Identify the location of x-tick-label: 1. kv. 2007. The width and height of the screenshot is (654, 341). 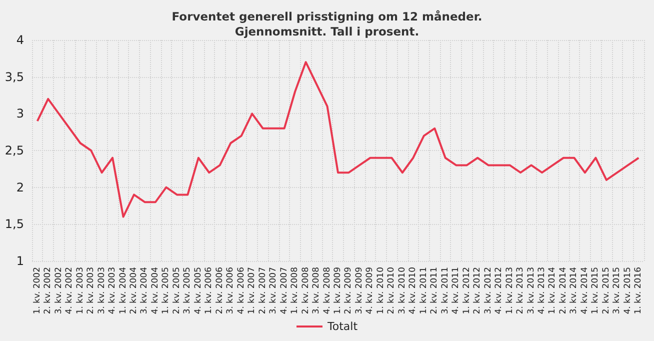
(252, 290).